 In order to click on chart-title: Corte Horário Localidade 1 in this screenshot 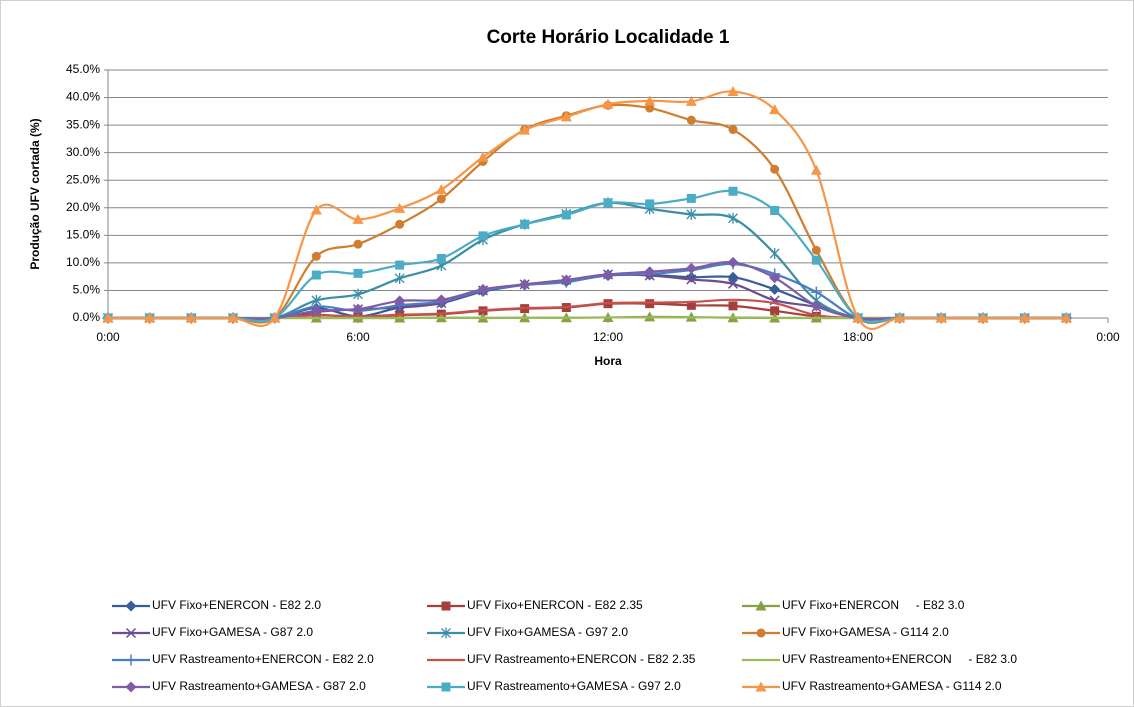, I will do `click(608, 37)`.